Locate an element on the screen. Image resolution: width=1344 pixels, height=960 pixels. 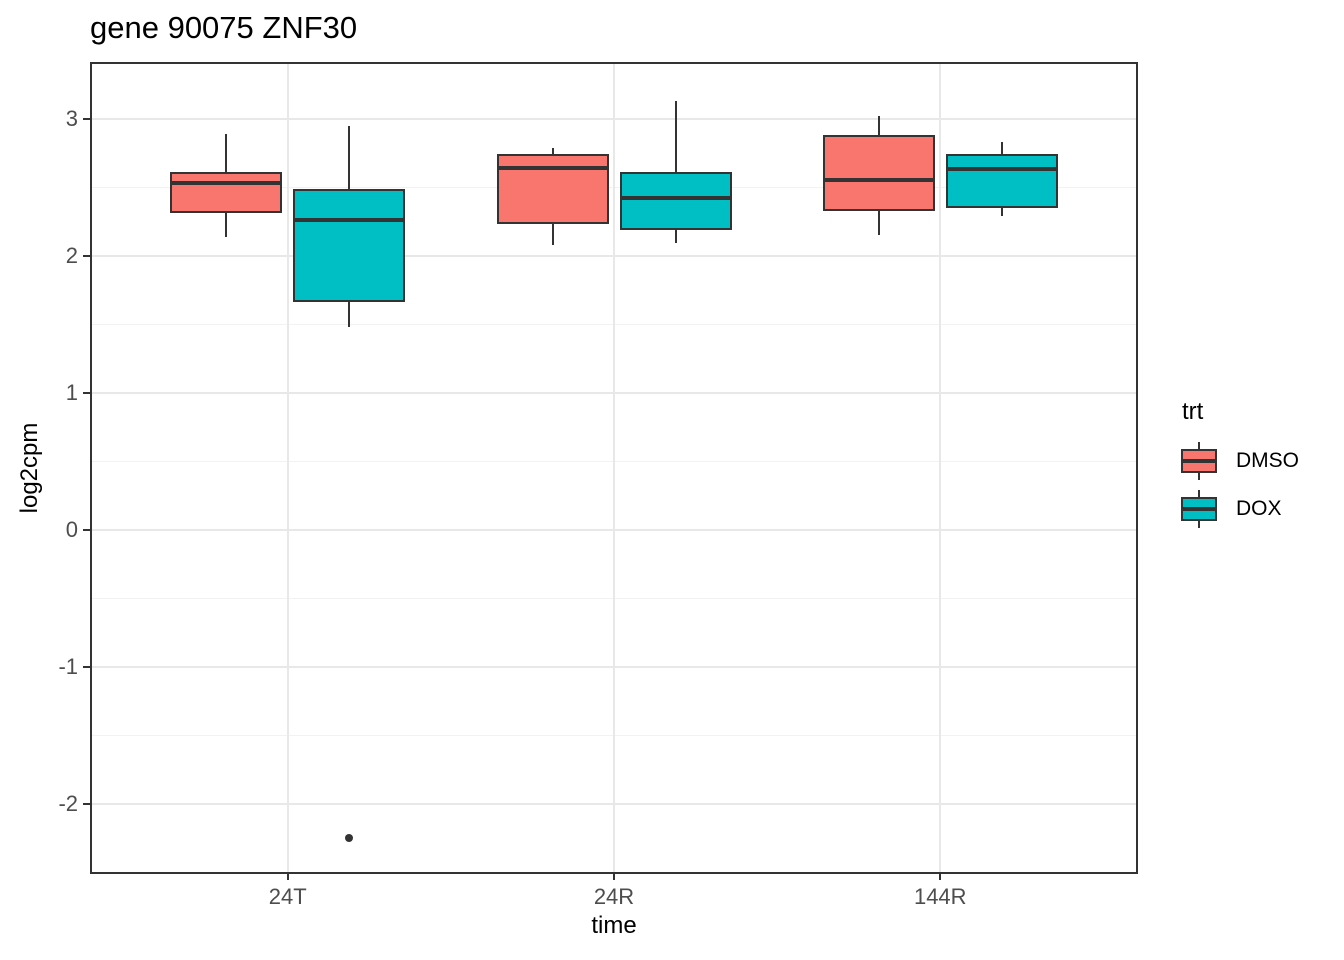
legend-title: trt is located at coordinates (1193, 411).